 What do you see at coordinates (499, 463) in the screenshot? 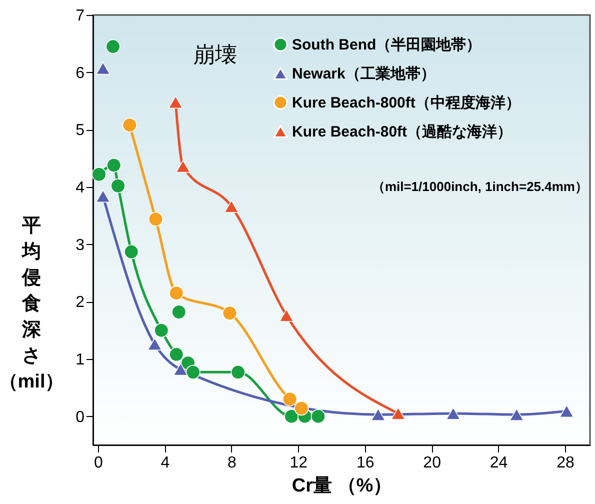
I see `x-tick-label: 24` at bounding box center [499, 463].